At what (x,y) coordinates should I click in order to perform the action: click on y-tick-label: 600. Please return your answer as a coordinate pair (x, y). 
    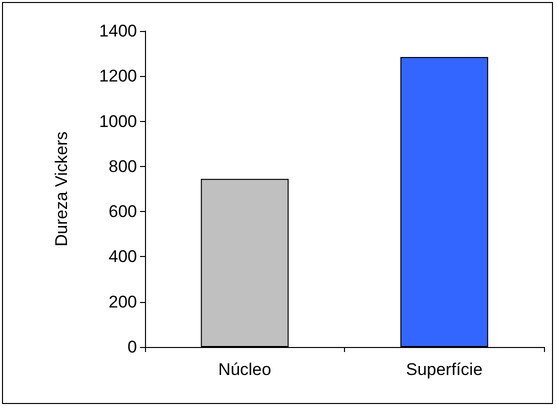
    Looking at the image, I should click on (122, 212).